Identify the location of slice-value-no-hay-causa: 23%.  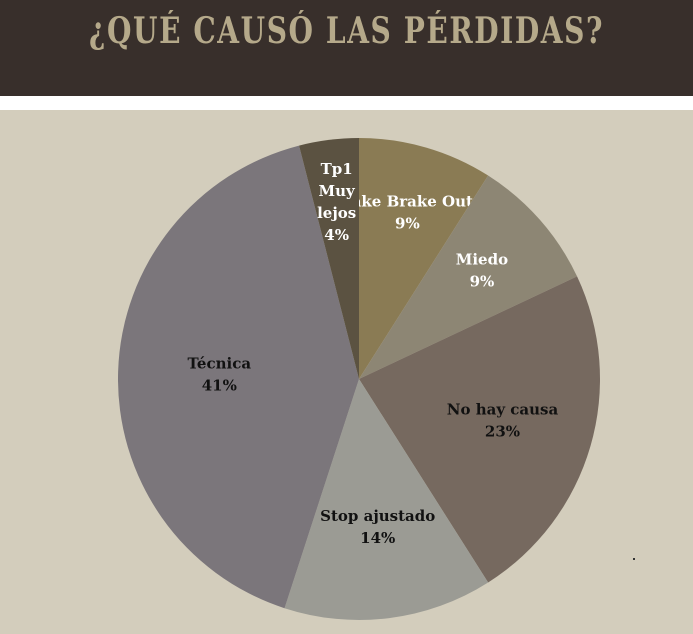
(502, 432).